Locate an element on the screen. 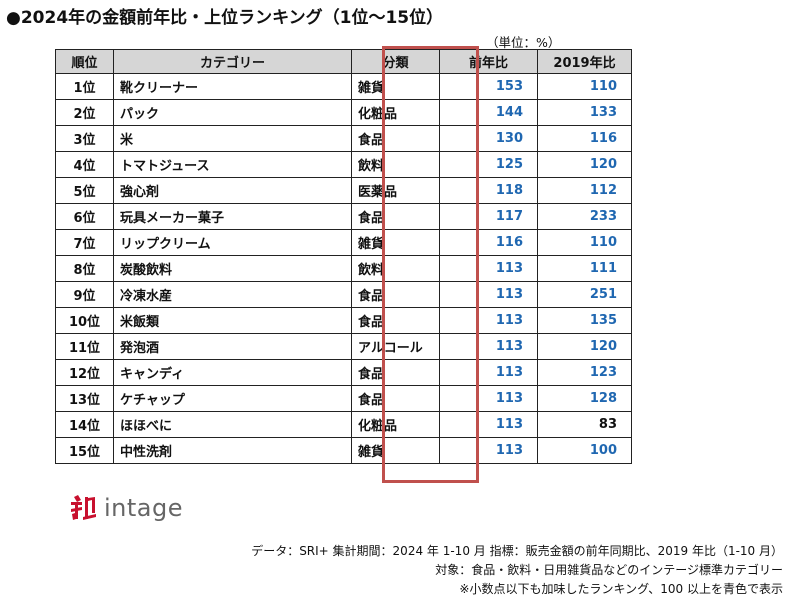 This screenshot has width=797, height=610. table-row: 8位 炭酸飲料 飲料 113 111 is located at coordinates (343, 268).